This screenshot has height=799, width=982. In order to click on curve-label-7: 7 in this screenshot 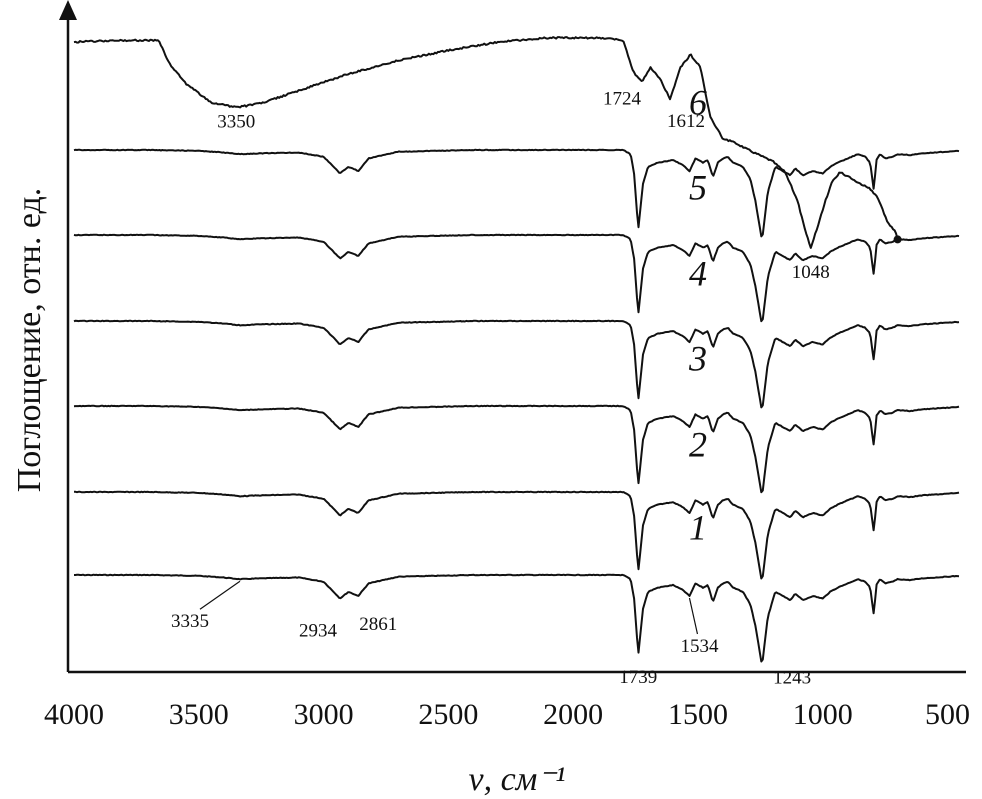, I will do `click(424, 4)`.